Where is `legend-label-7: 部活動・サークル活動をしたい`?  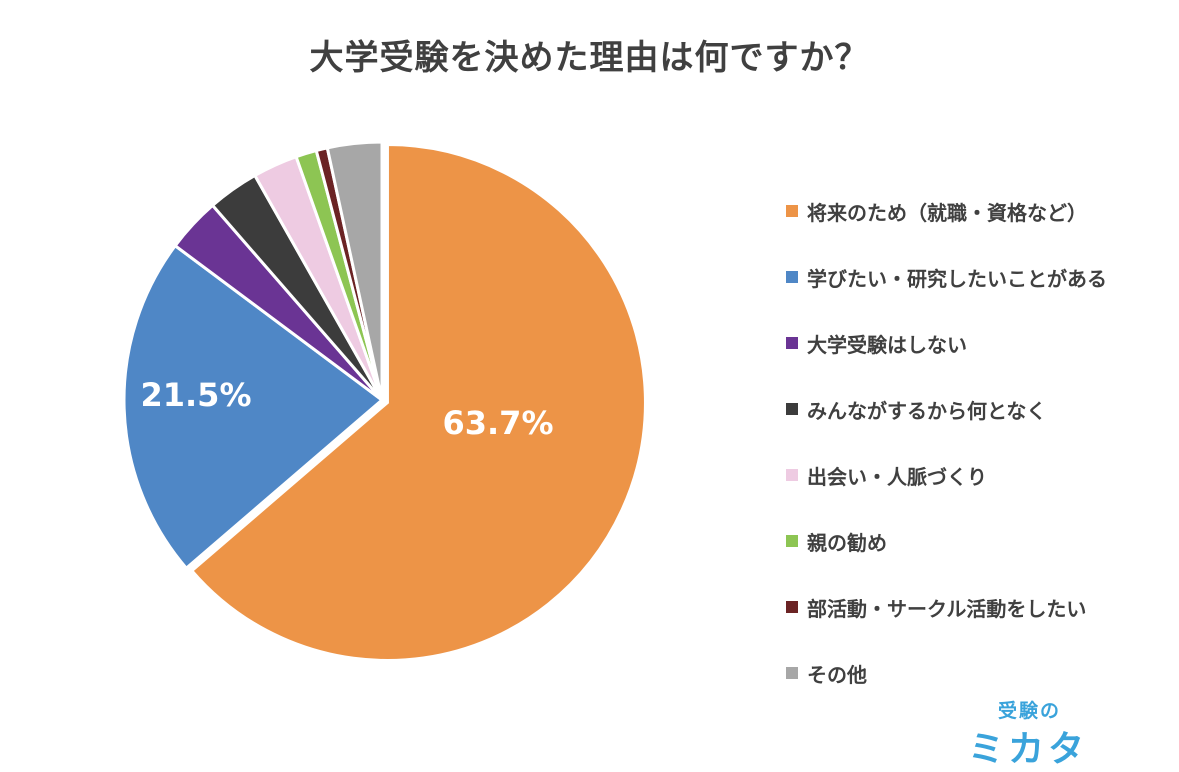
legend-label-7: 部活動・サークル活動をしたい is located at coordinates (947, 608).